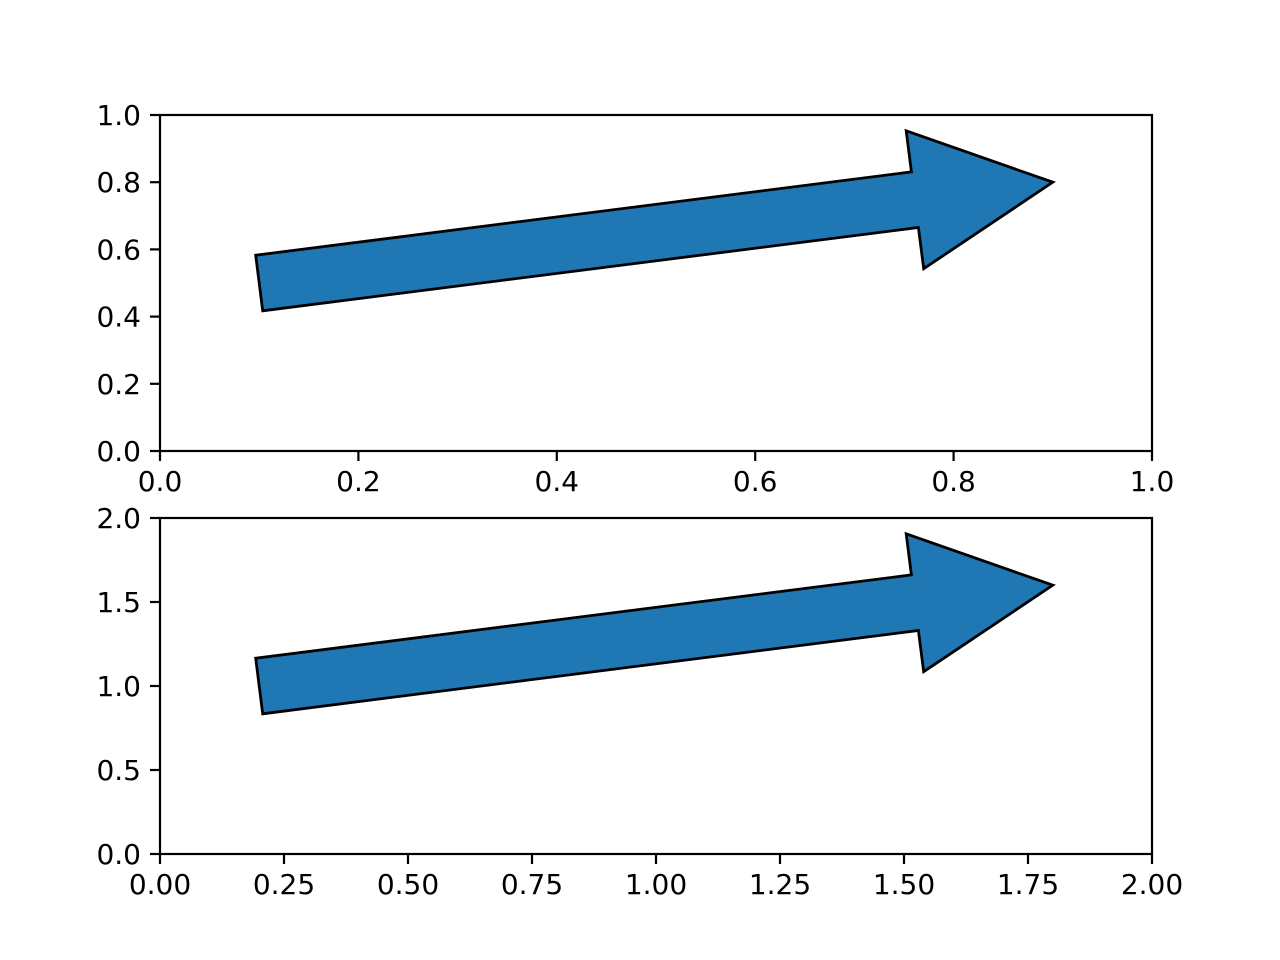 Image resolution: width=1280 pixels, height=960 pixels. Describe the element at coordinates (118, 182) in the screenshot. I see `y-tick-label: 0.8` at that location.